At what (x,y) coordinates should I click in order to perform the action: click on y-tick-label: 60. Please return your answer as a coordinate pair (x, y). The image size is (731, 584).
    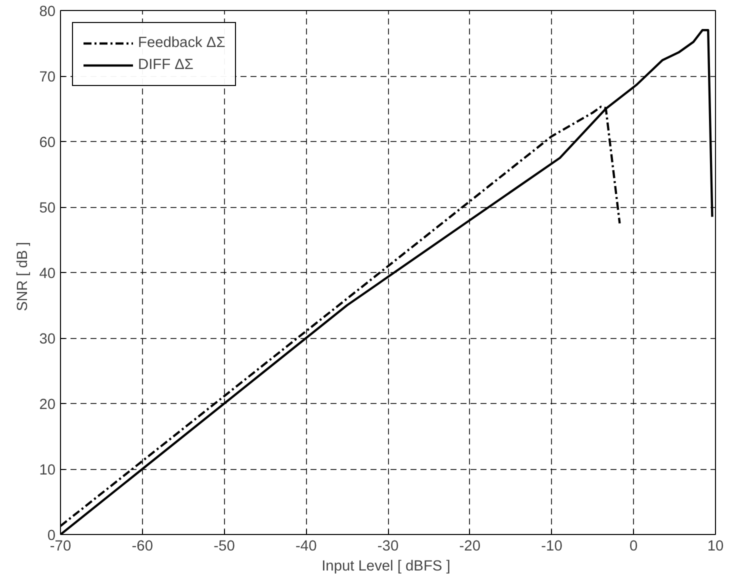
    Looking at the image, I should click on (47, 143).